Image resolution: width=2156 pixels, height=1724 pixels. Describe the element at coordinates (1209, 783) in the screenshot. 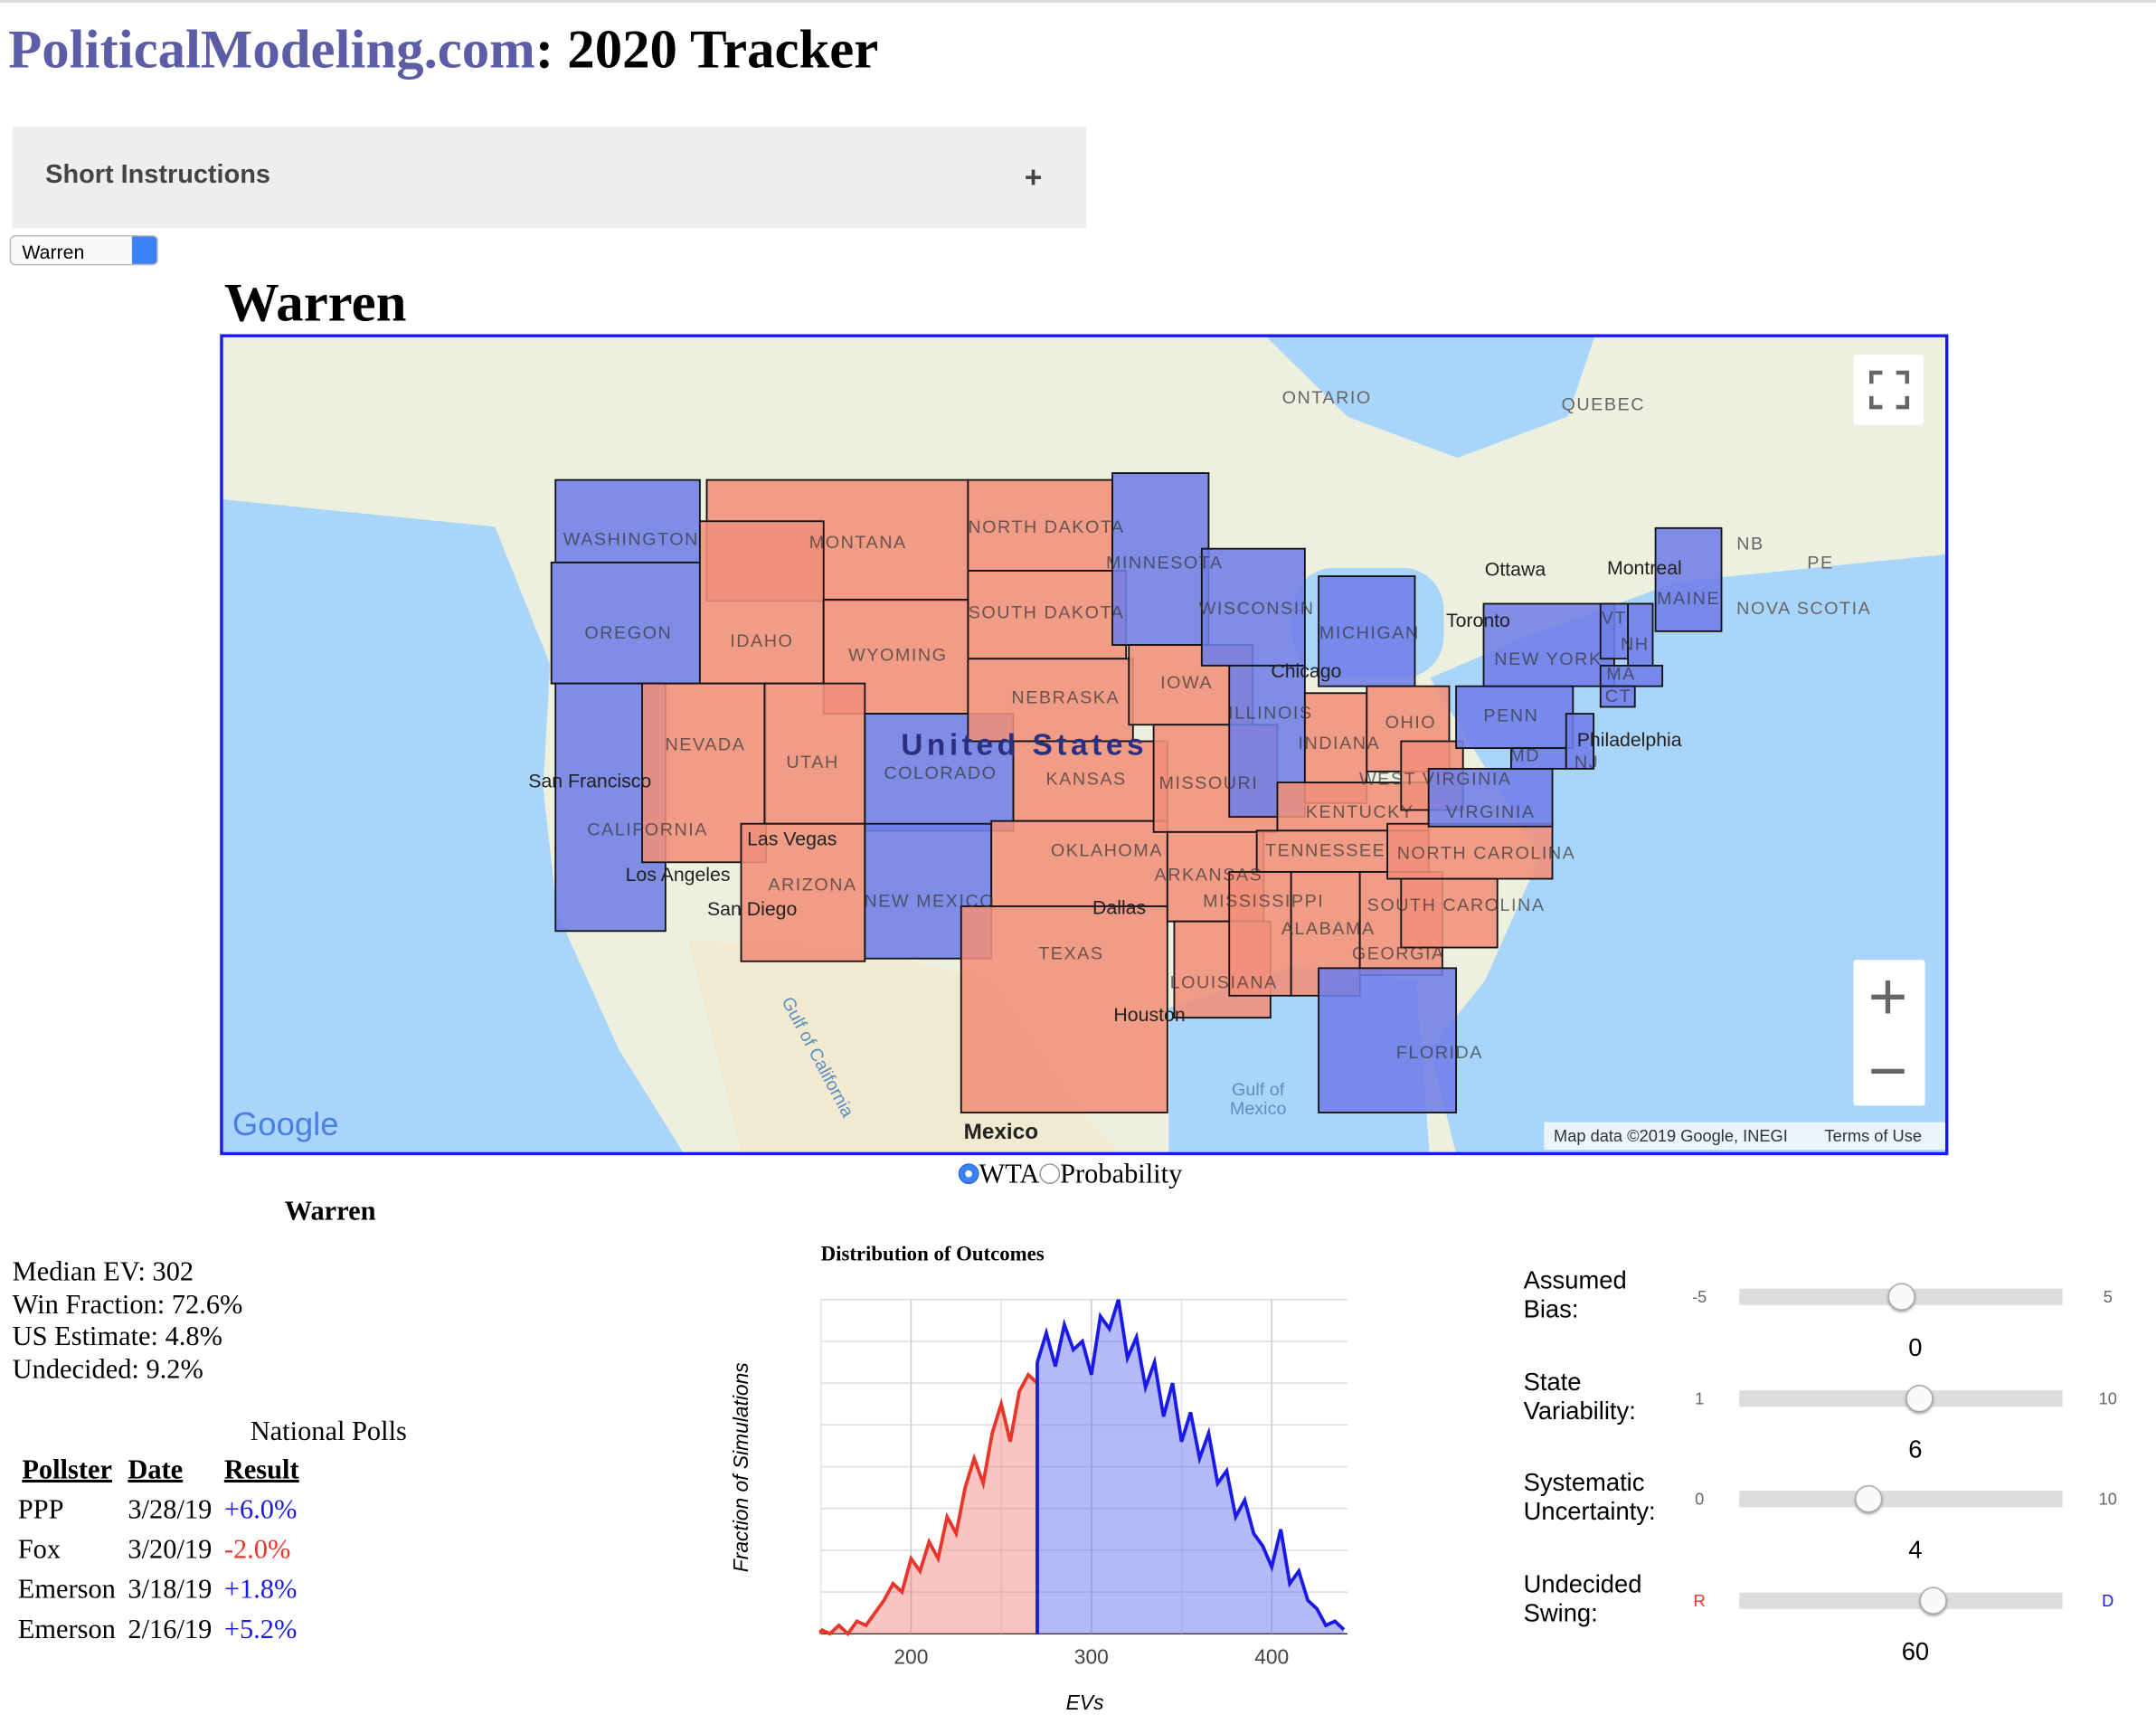

I see `state-label: MISSOURI` at that location.